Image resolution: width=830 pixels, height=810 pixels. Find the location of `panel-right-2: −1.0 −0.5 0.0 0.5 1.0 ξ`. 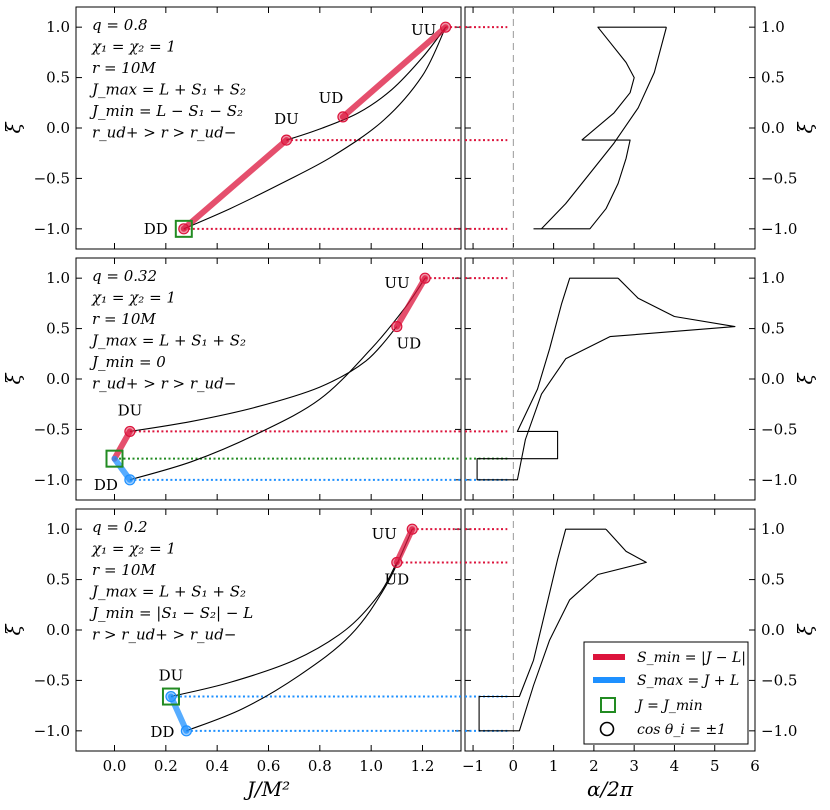

panel-right-2: −1.0 −0.5 0.0 0.5 1.0 ξ is located at coordinates (640, 379).